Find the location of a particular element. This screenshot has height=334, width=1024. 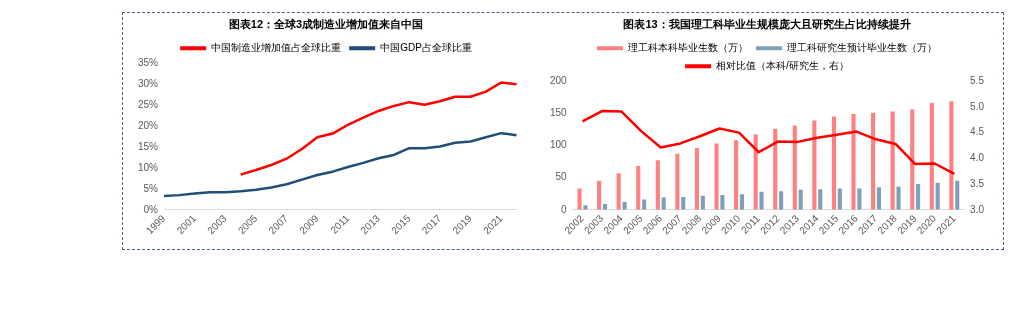

y-tick-label: 30% is located at coordinates (148, 83).